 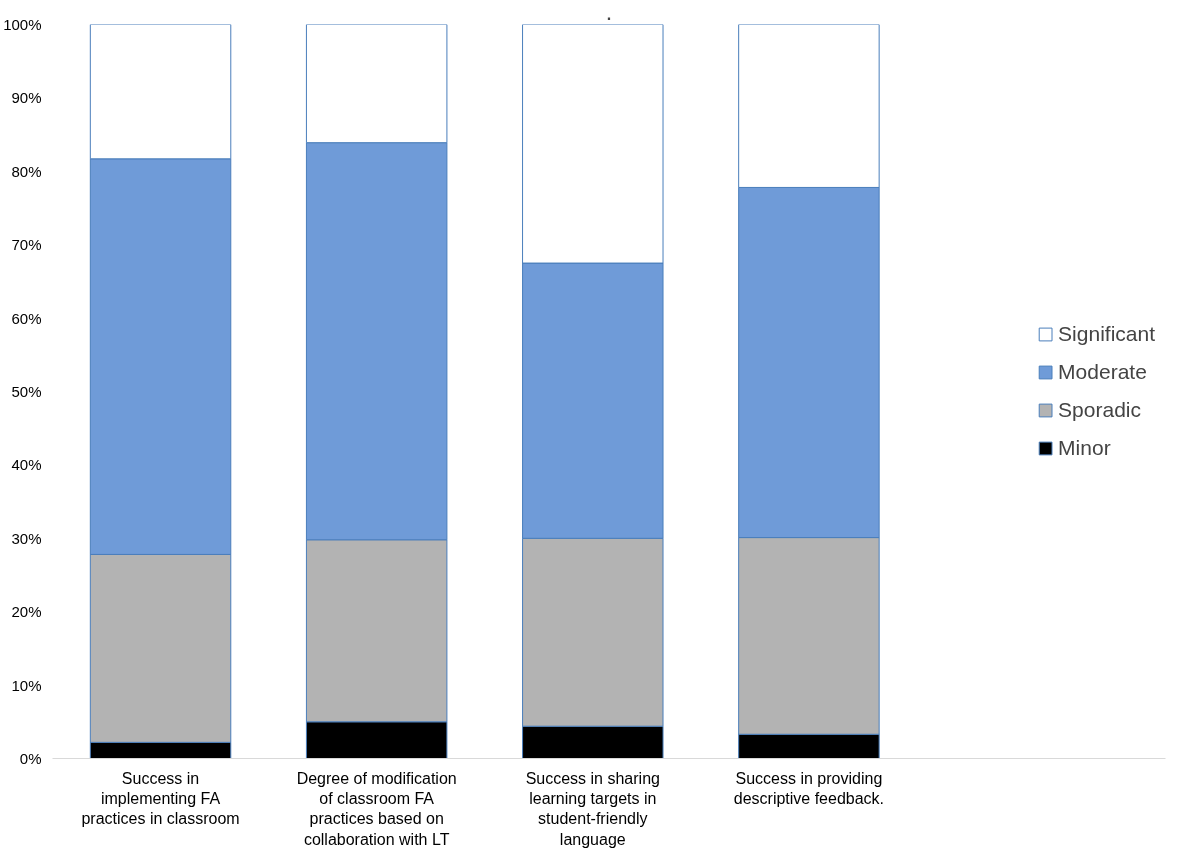 I want to click on y-tick-label: 60%, so click(x=26, y=318).